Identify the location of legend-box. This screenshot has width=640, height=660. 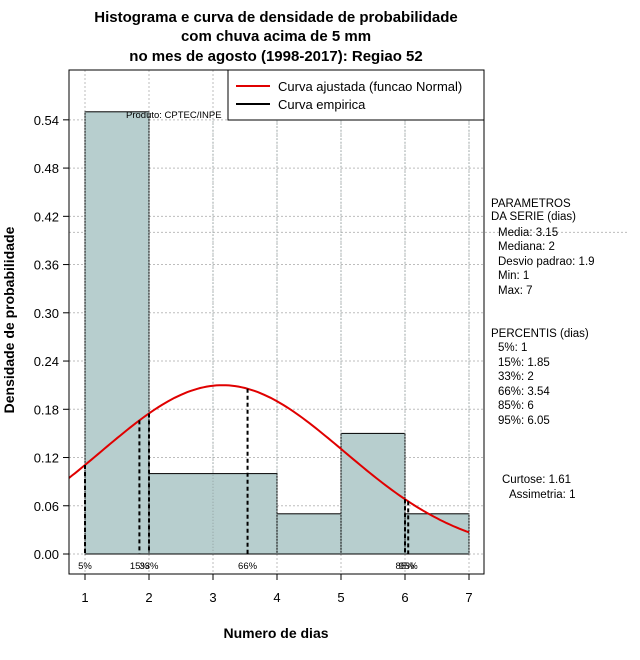
(356, 95).